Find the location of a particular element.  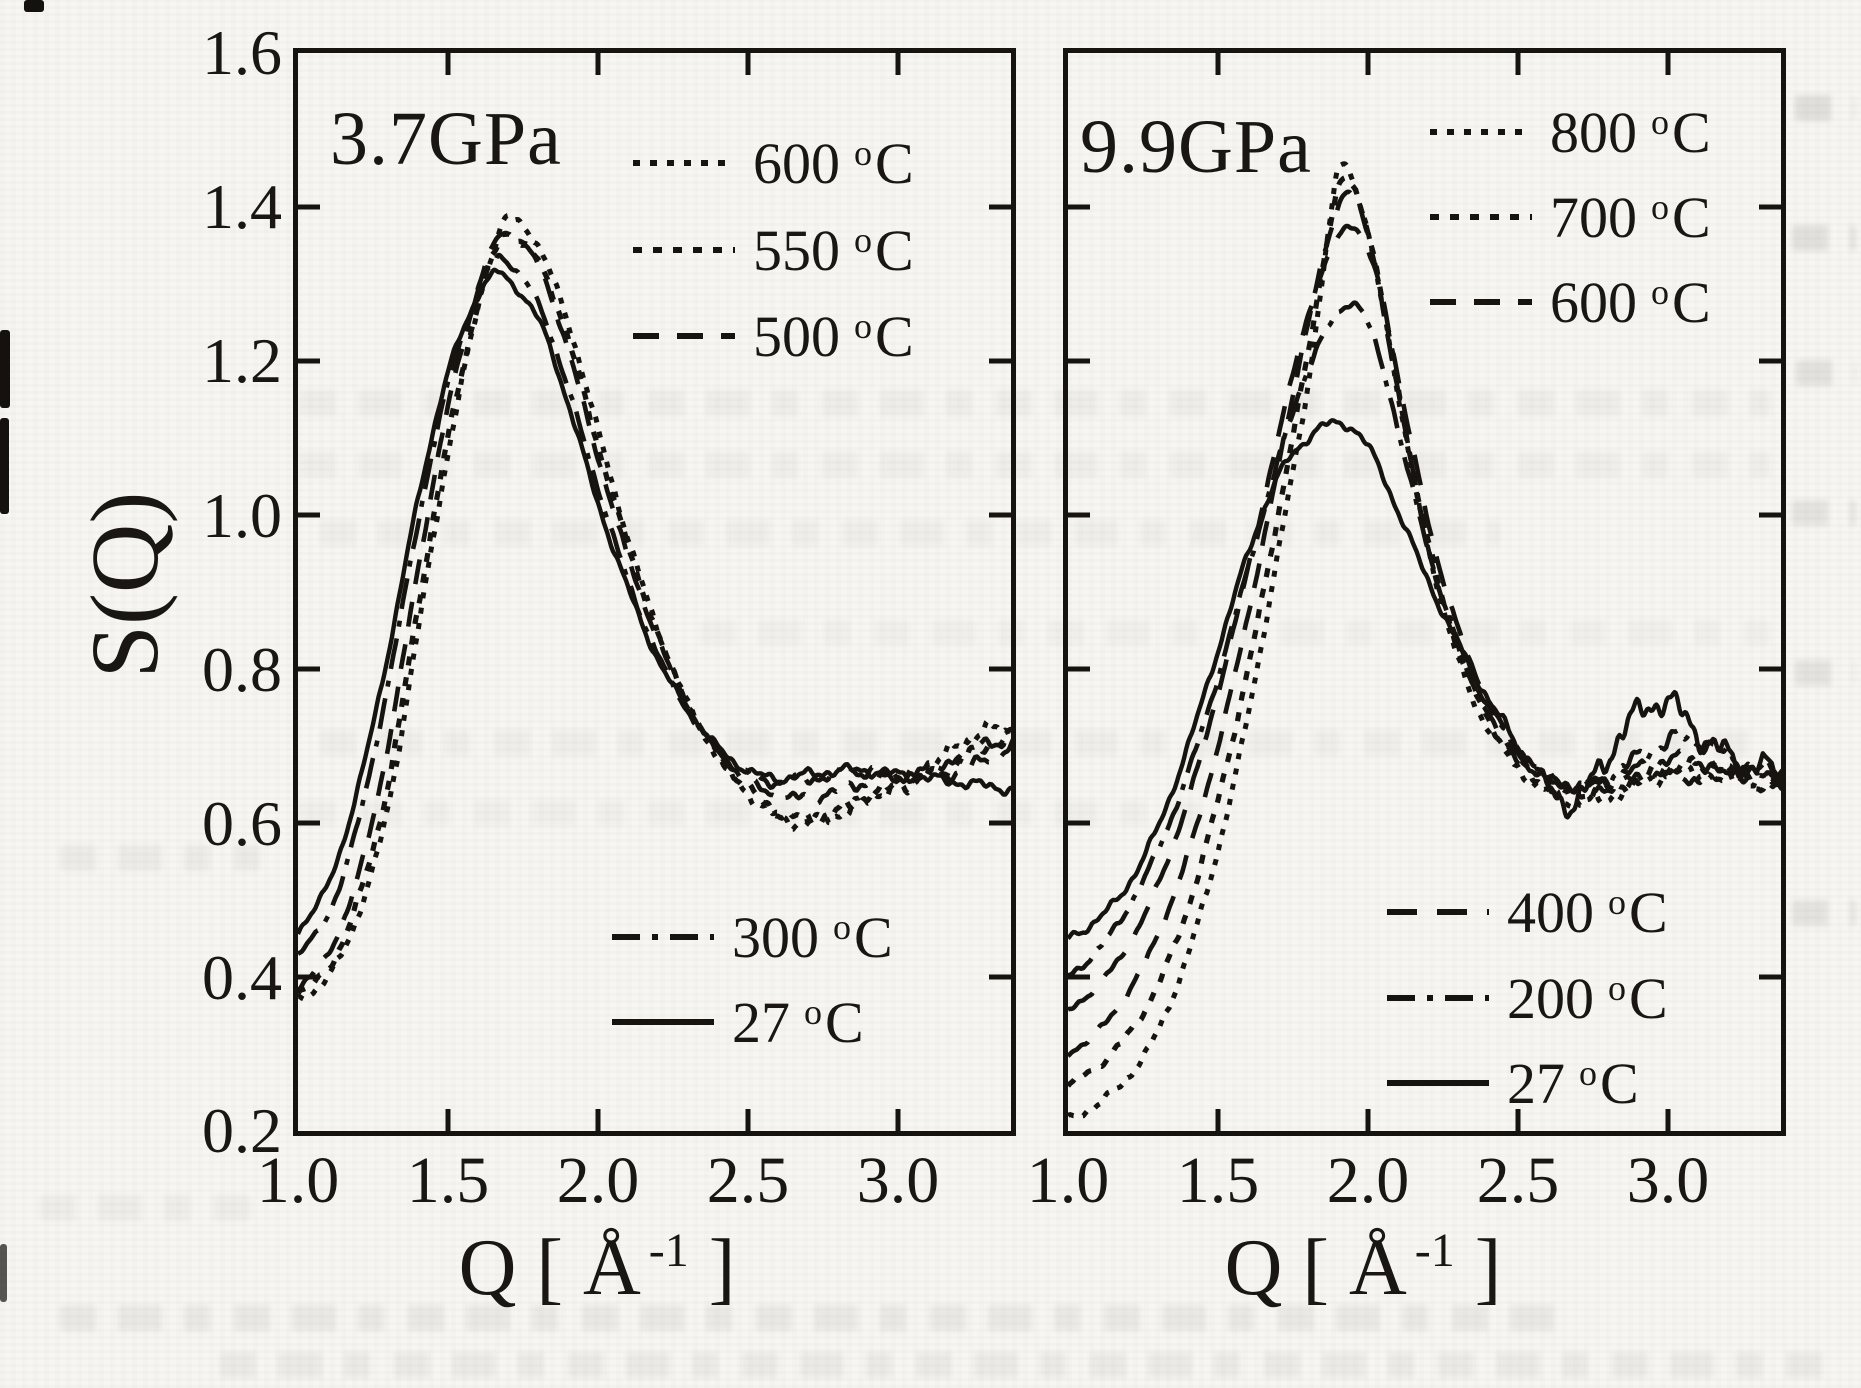

legend-item-500c-left: 500 oC is located at coordinates (773, 336).